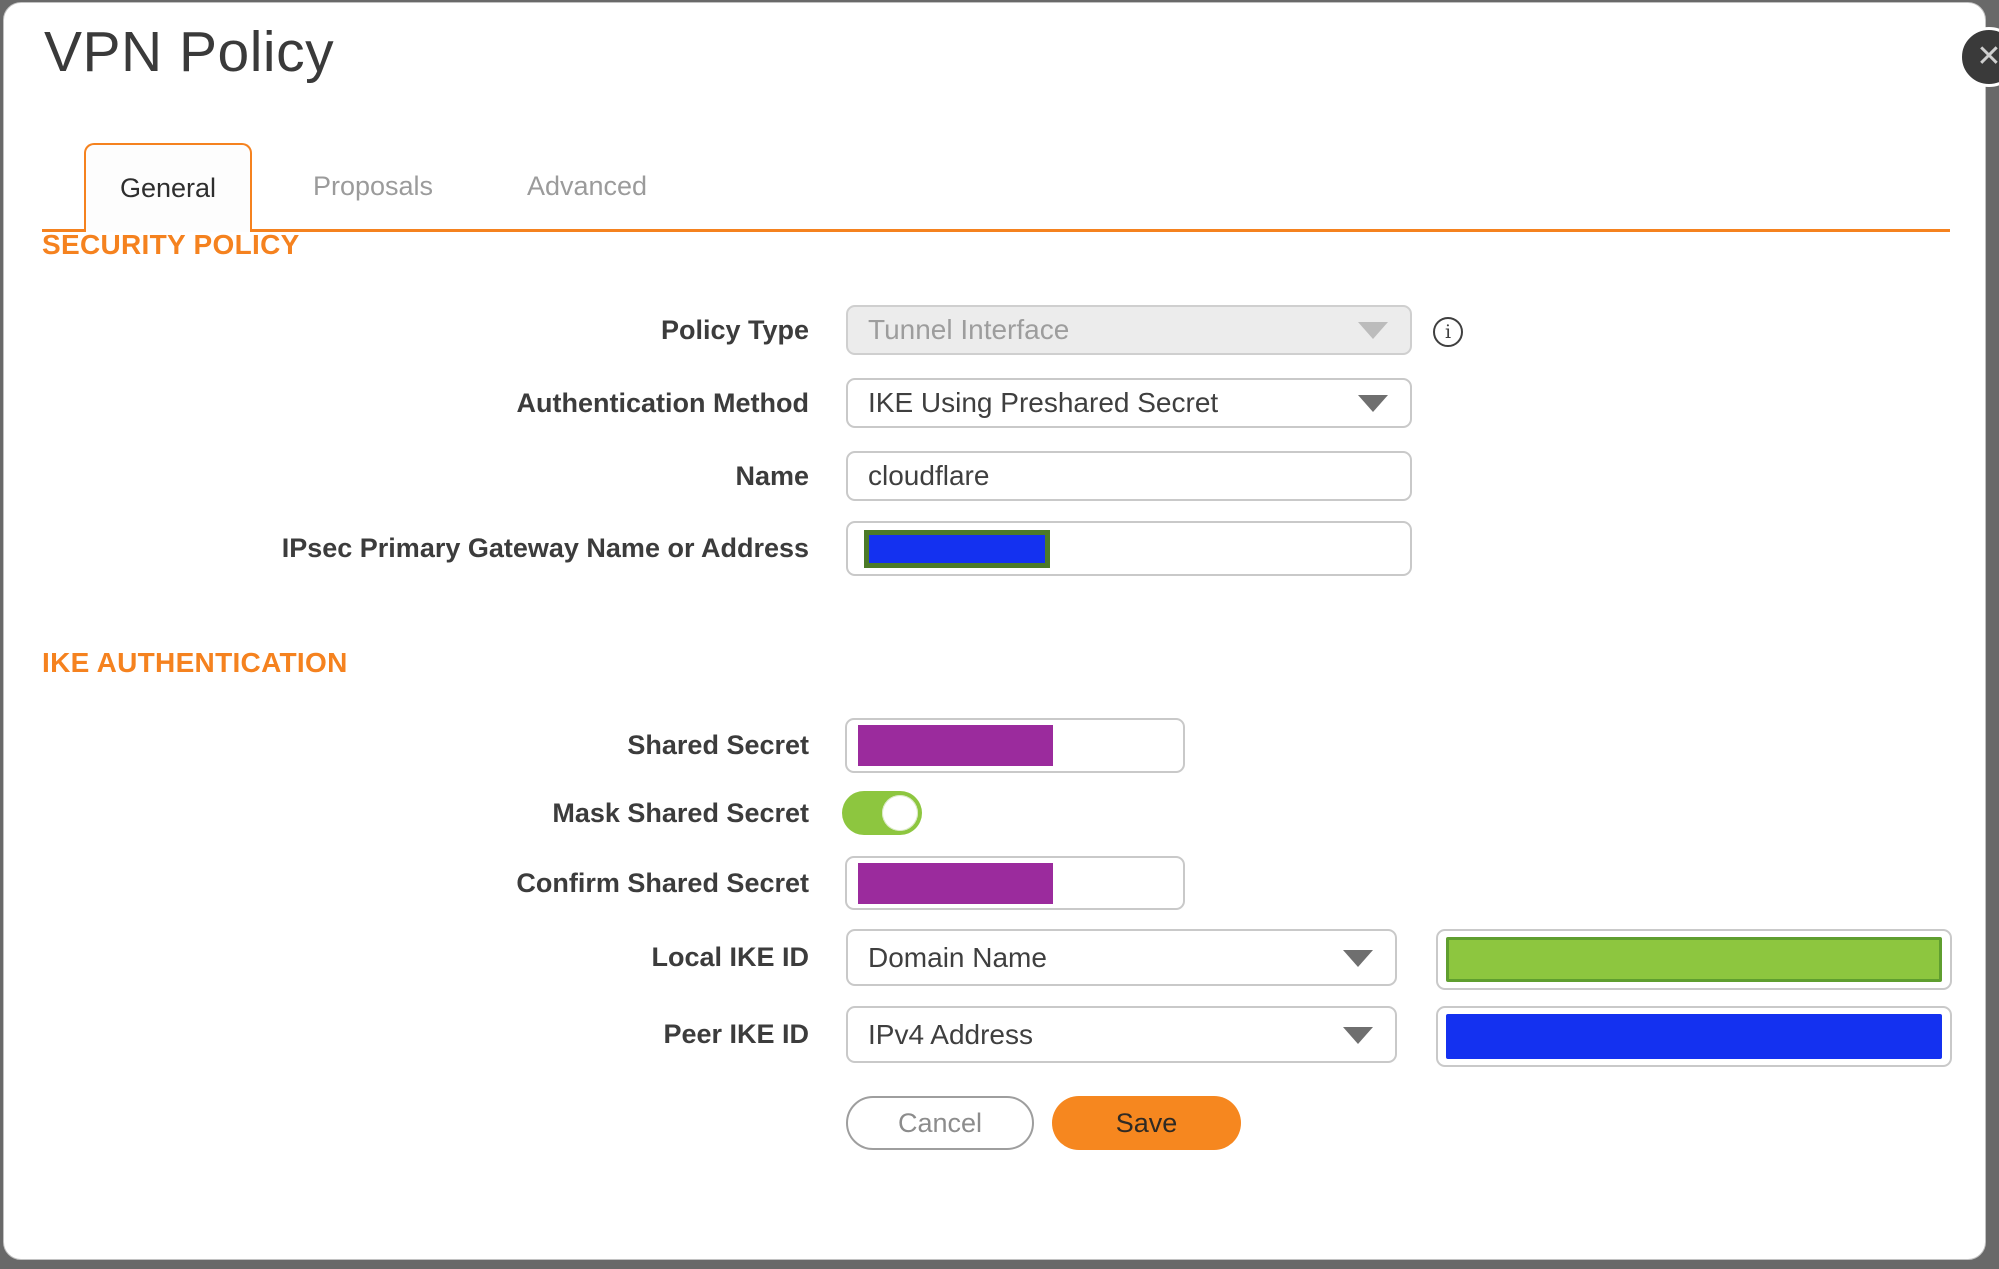 The width and height of the screenshot is (1999, 1269). What do you see at coordinates (969, 329) in the screenshot?
I see `policy-type-value: Tunnel Interface` at bounding box center [969, 329].